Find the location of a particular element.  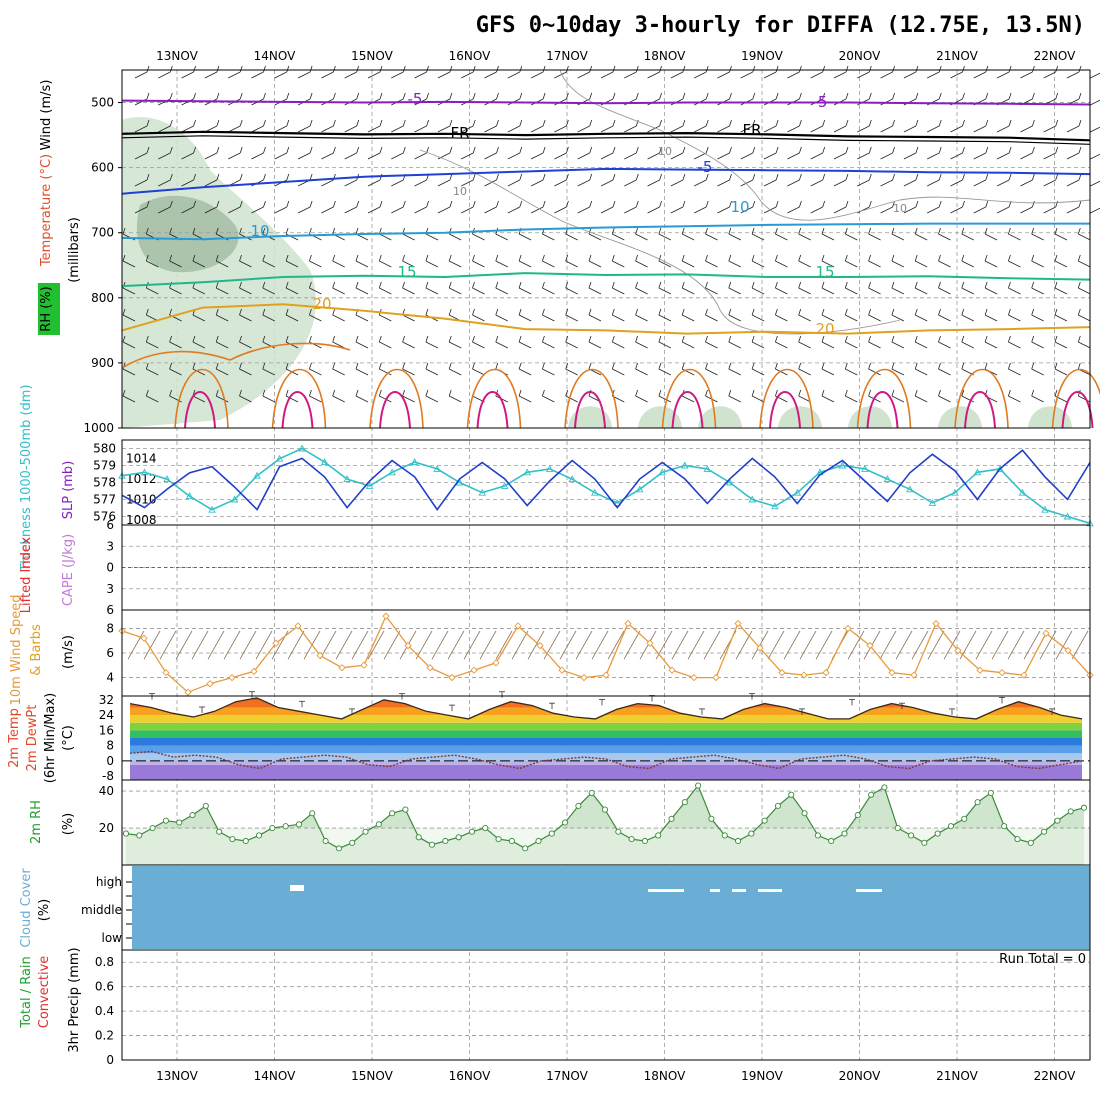

rh-area is located at coordinates (605, 825).